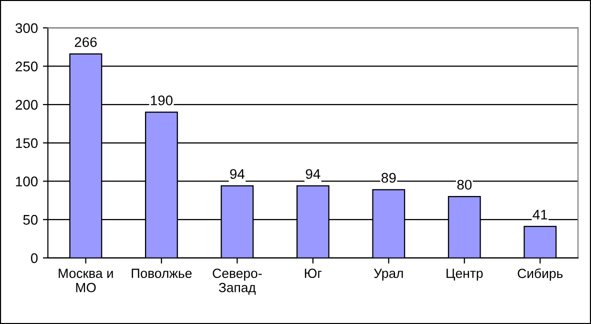  What do you see at coordinates (540, 274) in the screenshot?
I see `x-tick-label: Сибирь` at bounding box center [540, 274].